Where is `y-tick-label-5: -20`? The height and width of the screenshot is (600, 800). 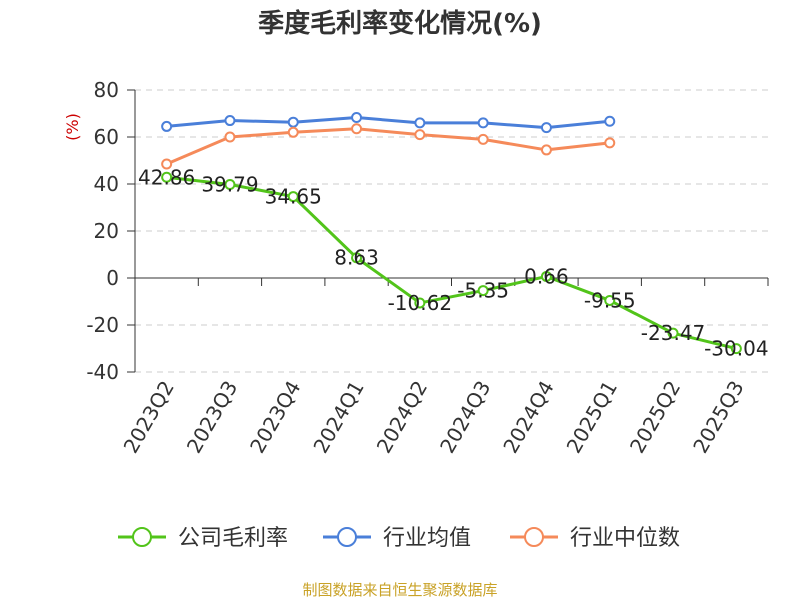 y-tick-label-5: -20 is located at coordinates (102, 325).